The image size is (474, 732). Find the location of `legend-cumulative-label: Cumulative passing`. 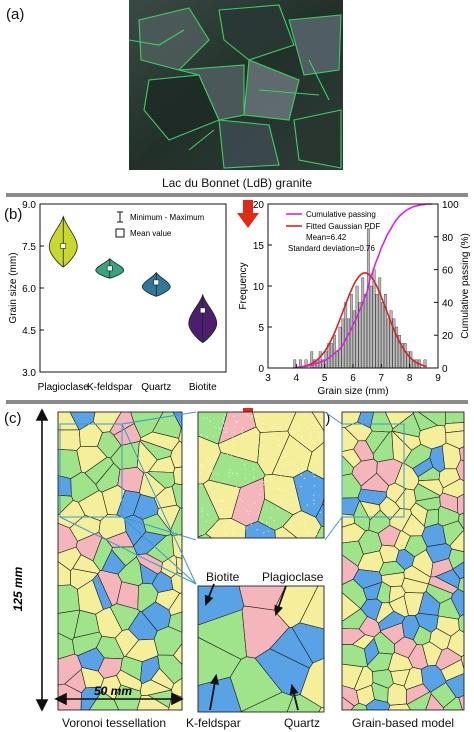

legend-cumulative-label: Cumulative passing is located at coordinates (341, 214).